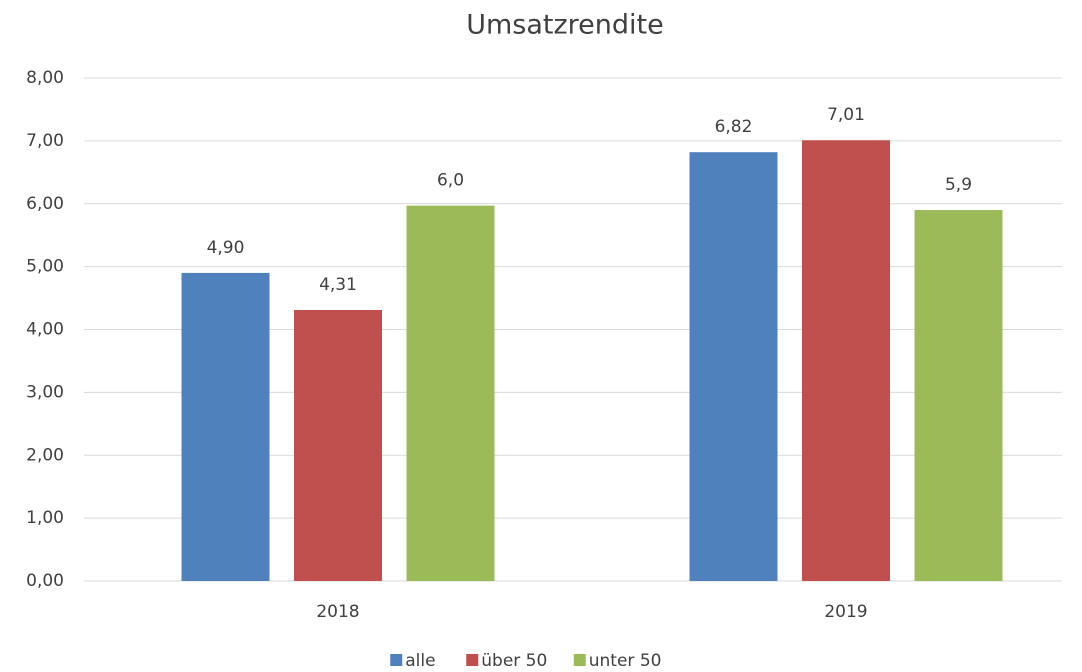 This screenshot has width=1082, height=672. I want to click on y-tick-label: 2,00, so click(45, 455).